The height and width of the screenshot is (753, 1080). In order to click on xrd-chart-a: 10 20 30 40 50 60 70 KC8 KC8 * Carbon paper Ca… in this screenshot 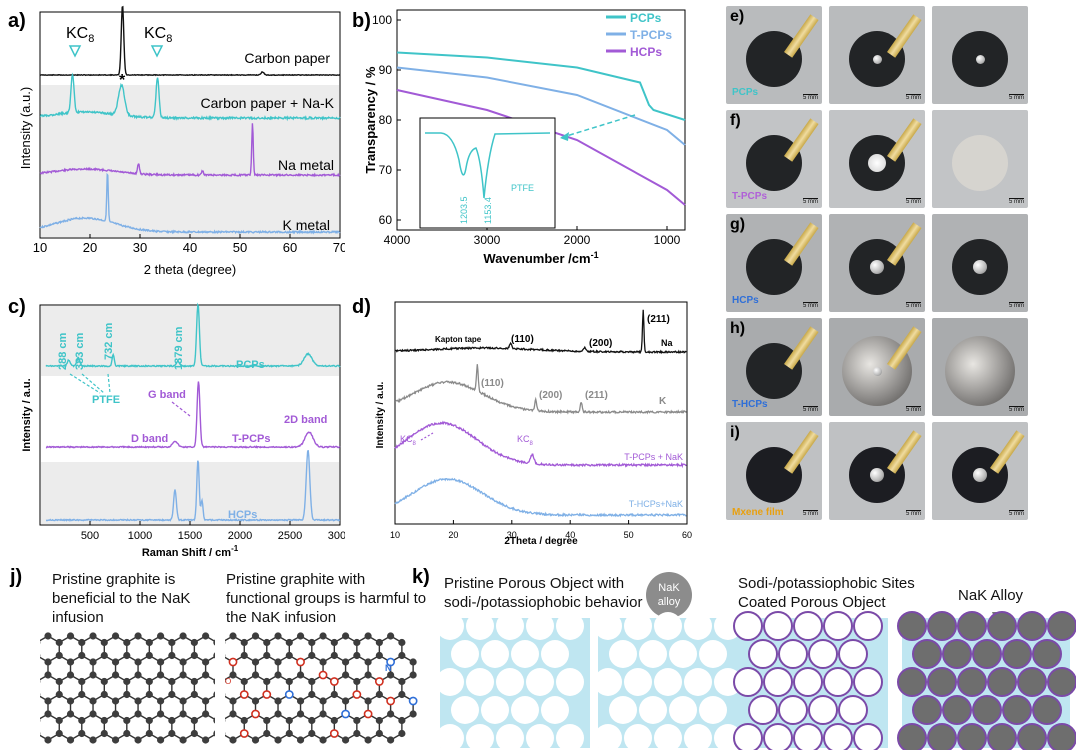, I will do `click(181, 141)`.